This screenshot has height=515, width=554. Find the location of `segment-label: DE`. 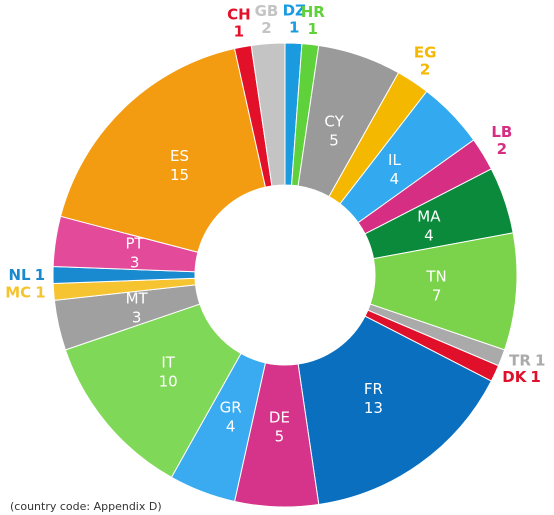

segment-label: DE is located at coordinates (279, 417).